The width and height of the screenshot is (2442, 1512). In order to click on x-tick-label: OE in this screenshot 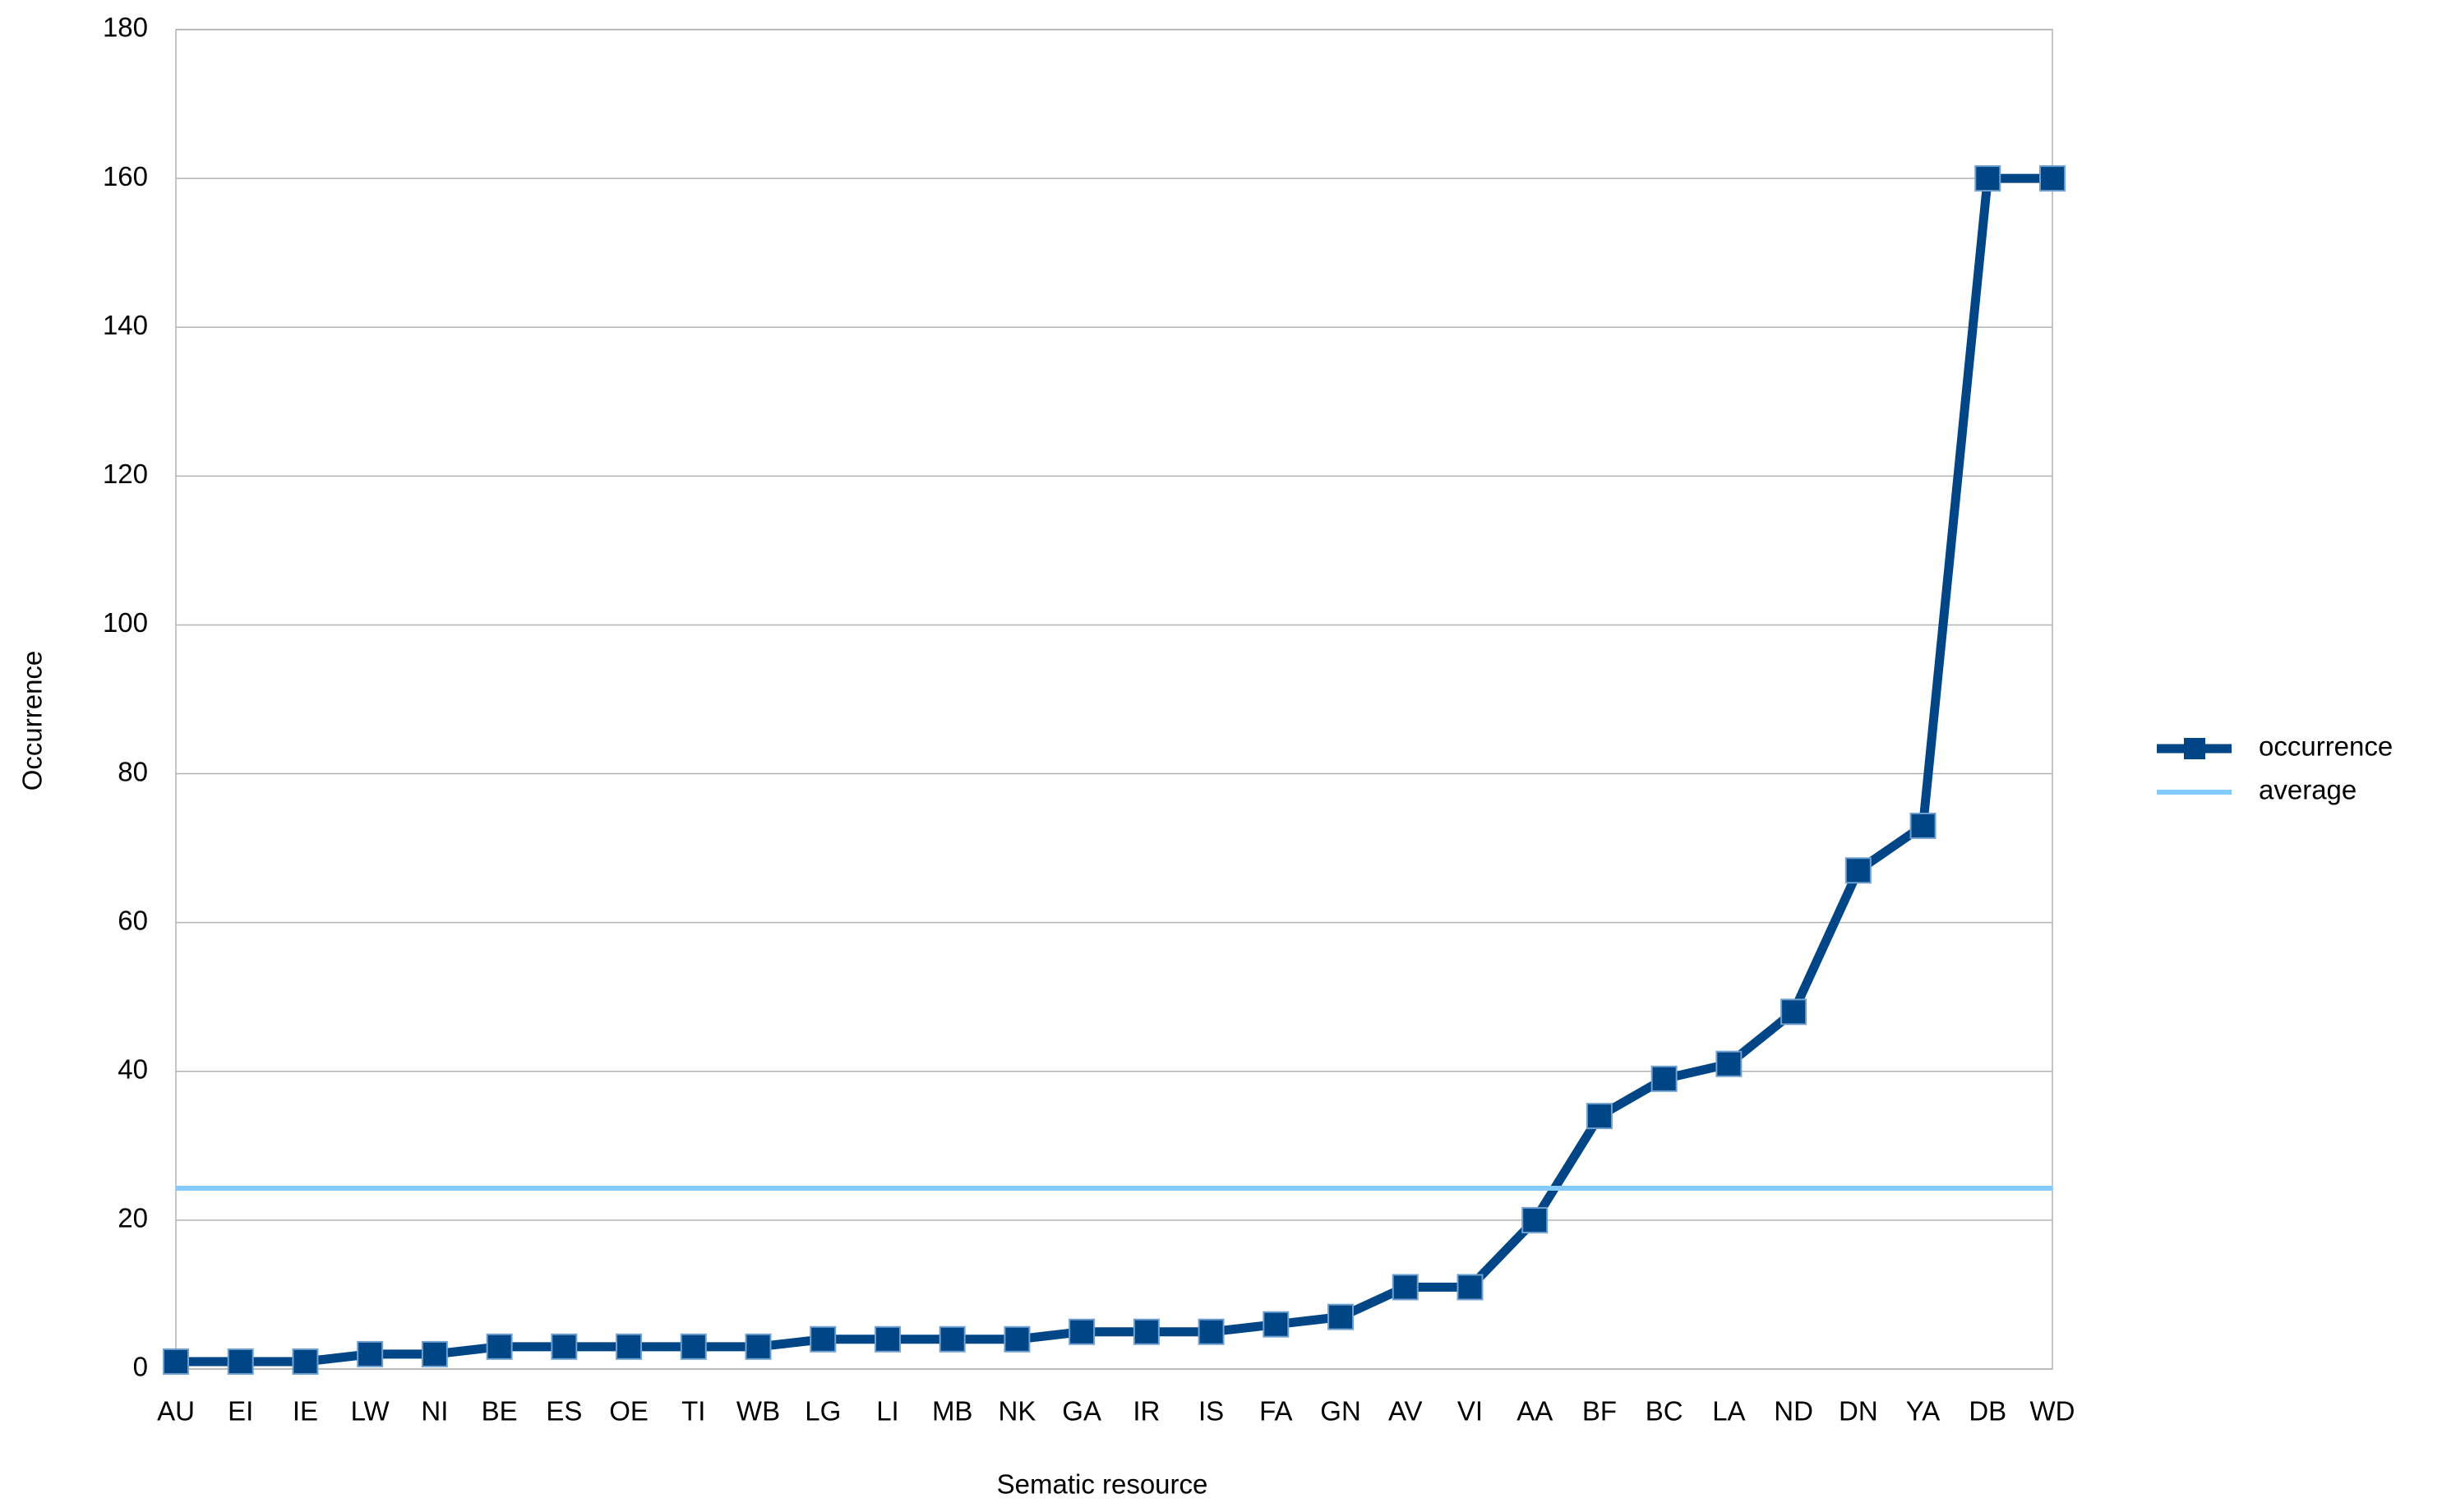, I will do `click(629, 1411)`.